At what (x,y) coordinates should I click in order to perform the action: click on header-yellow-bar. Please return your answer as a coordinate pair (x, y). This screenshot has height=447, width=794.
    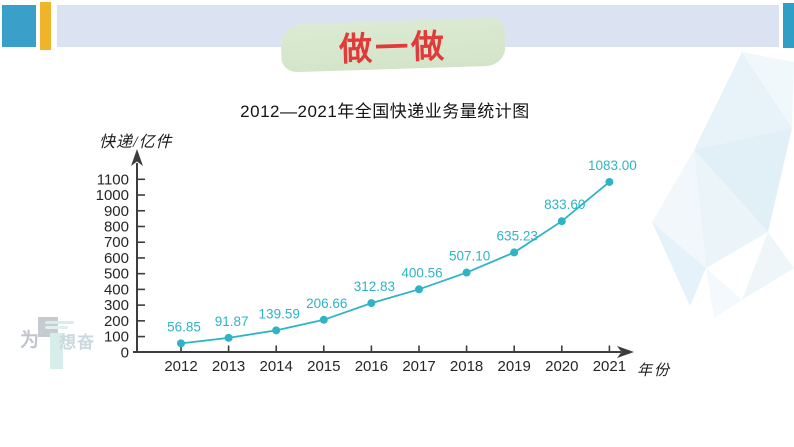
    Looking at the image, I should click on (45, 26).